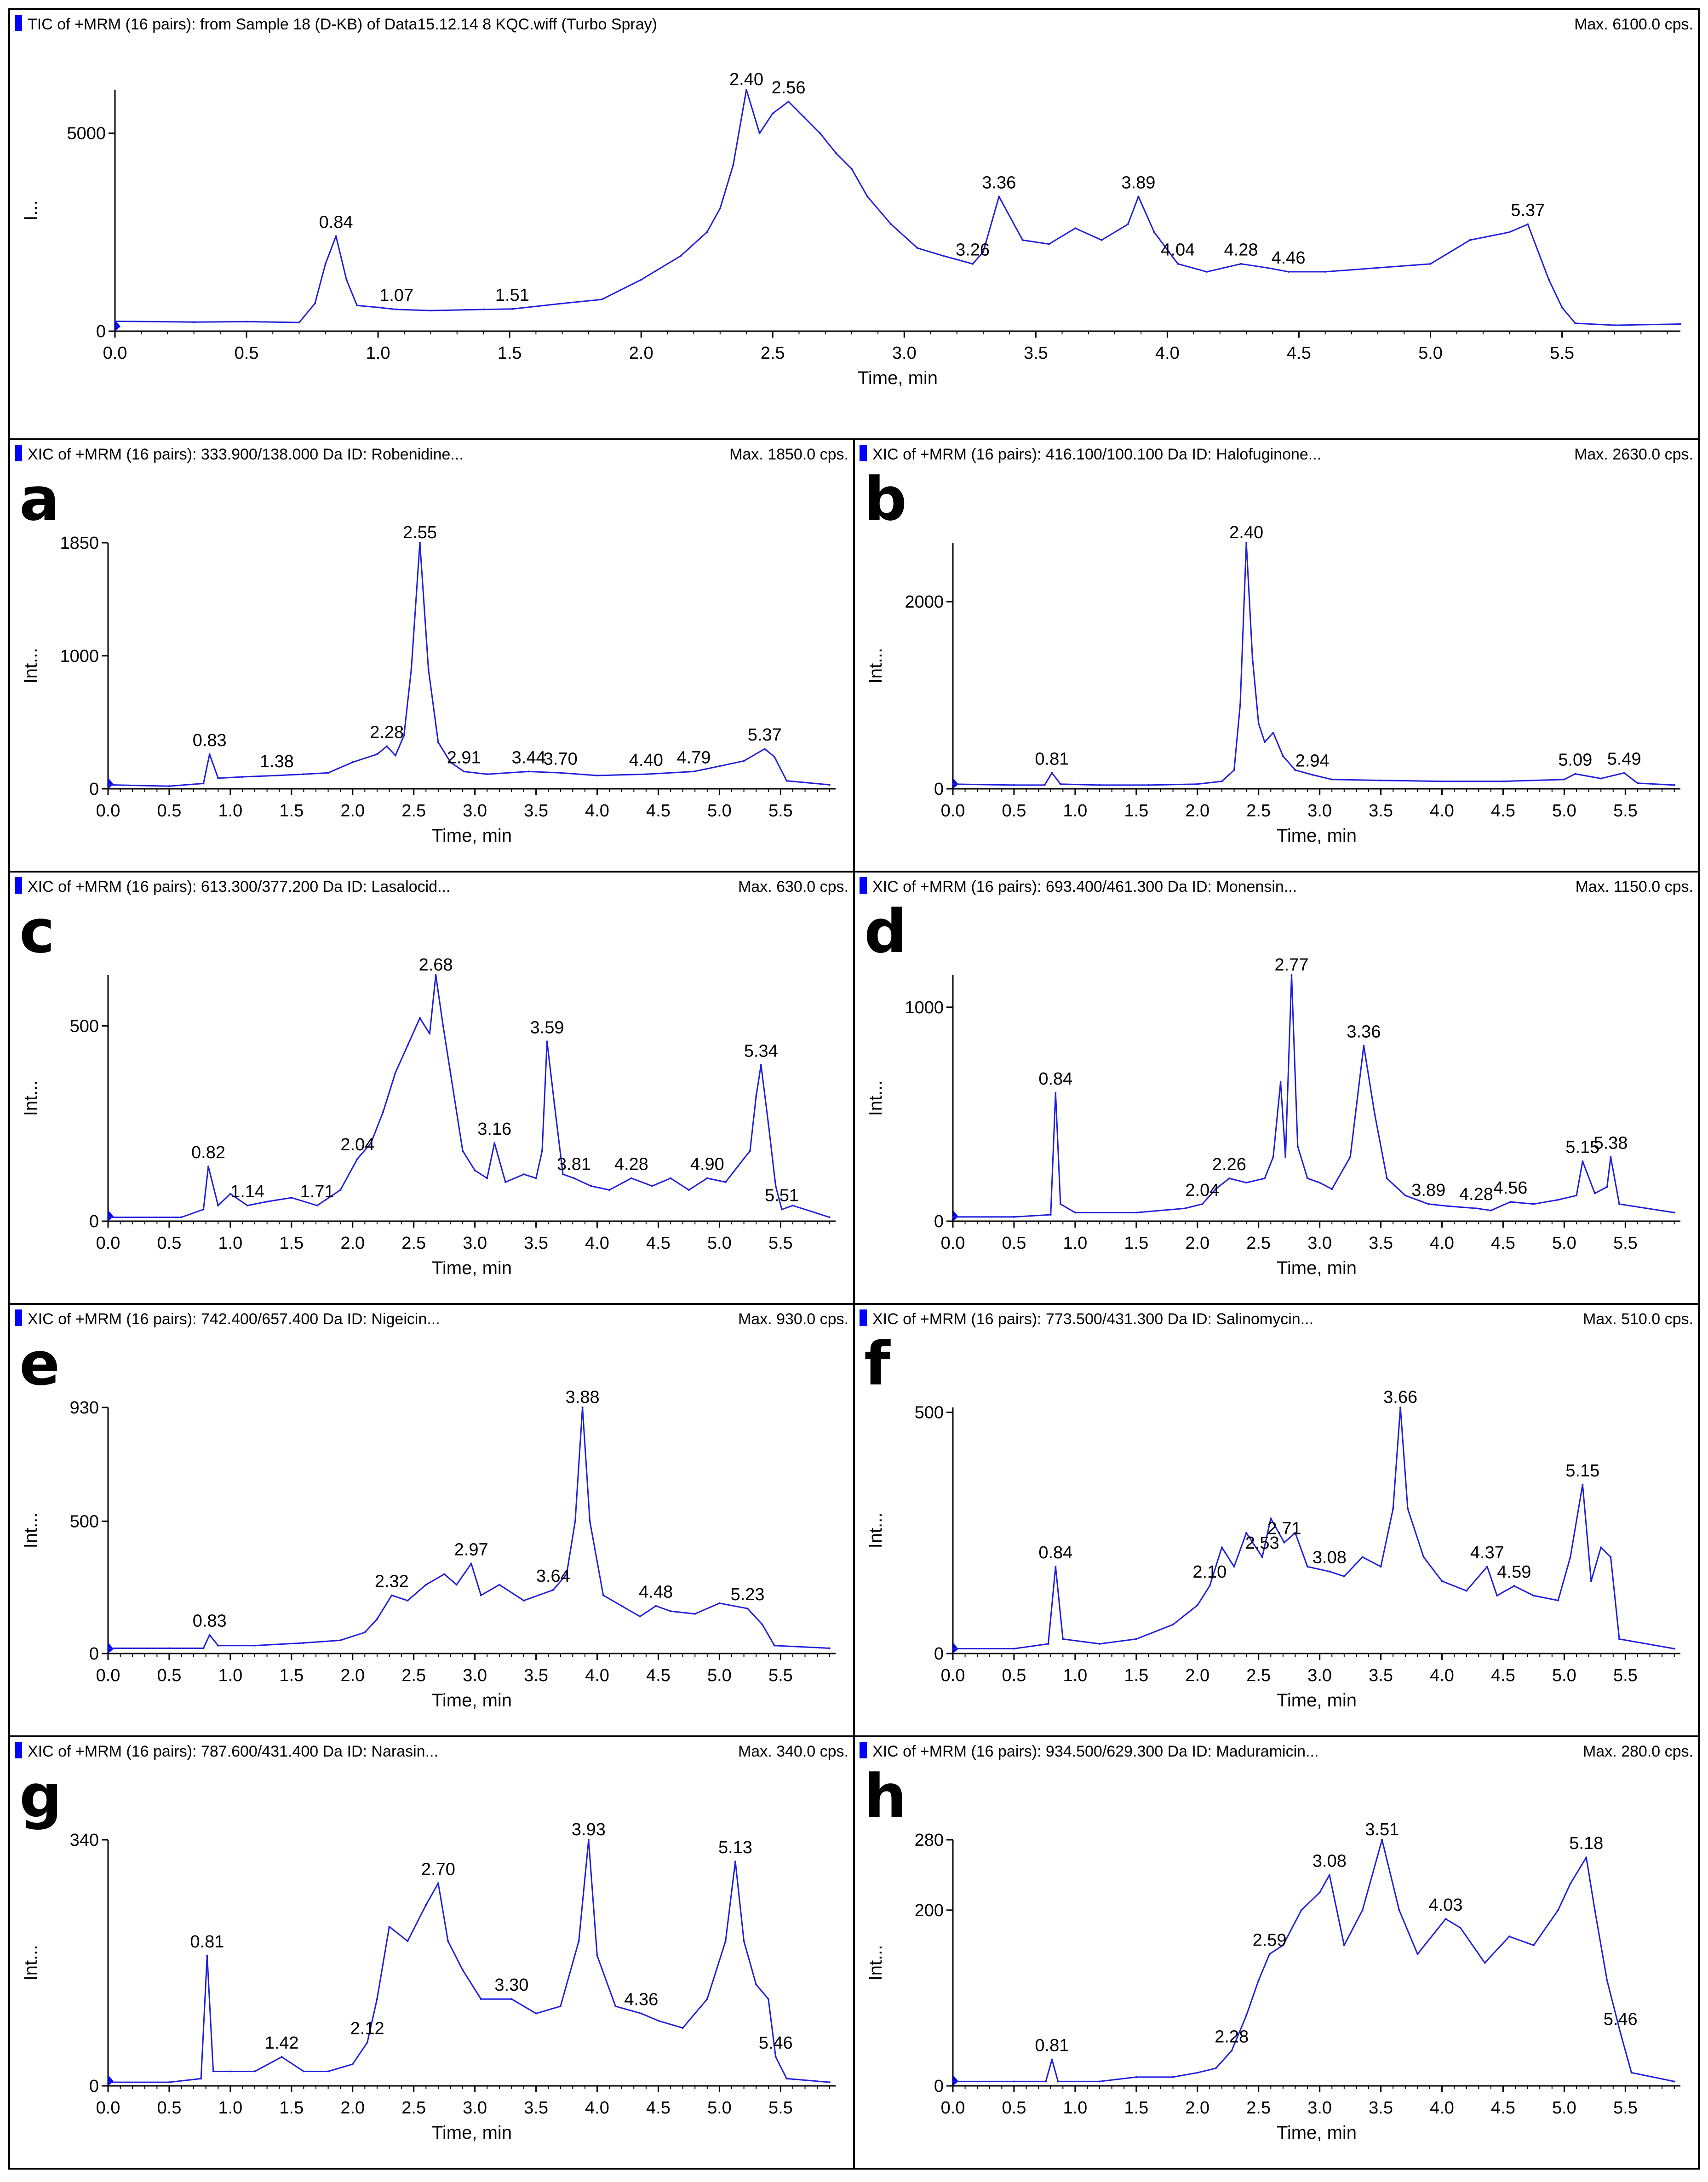 The image size is (1708, 2182). What do you see at coordinates (1610, 1143) in the screenshot?
I see `peak-label: 5.38` at bounding box center [1610, 1143].